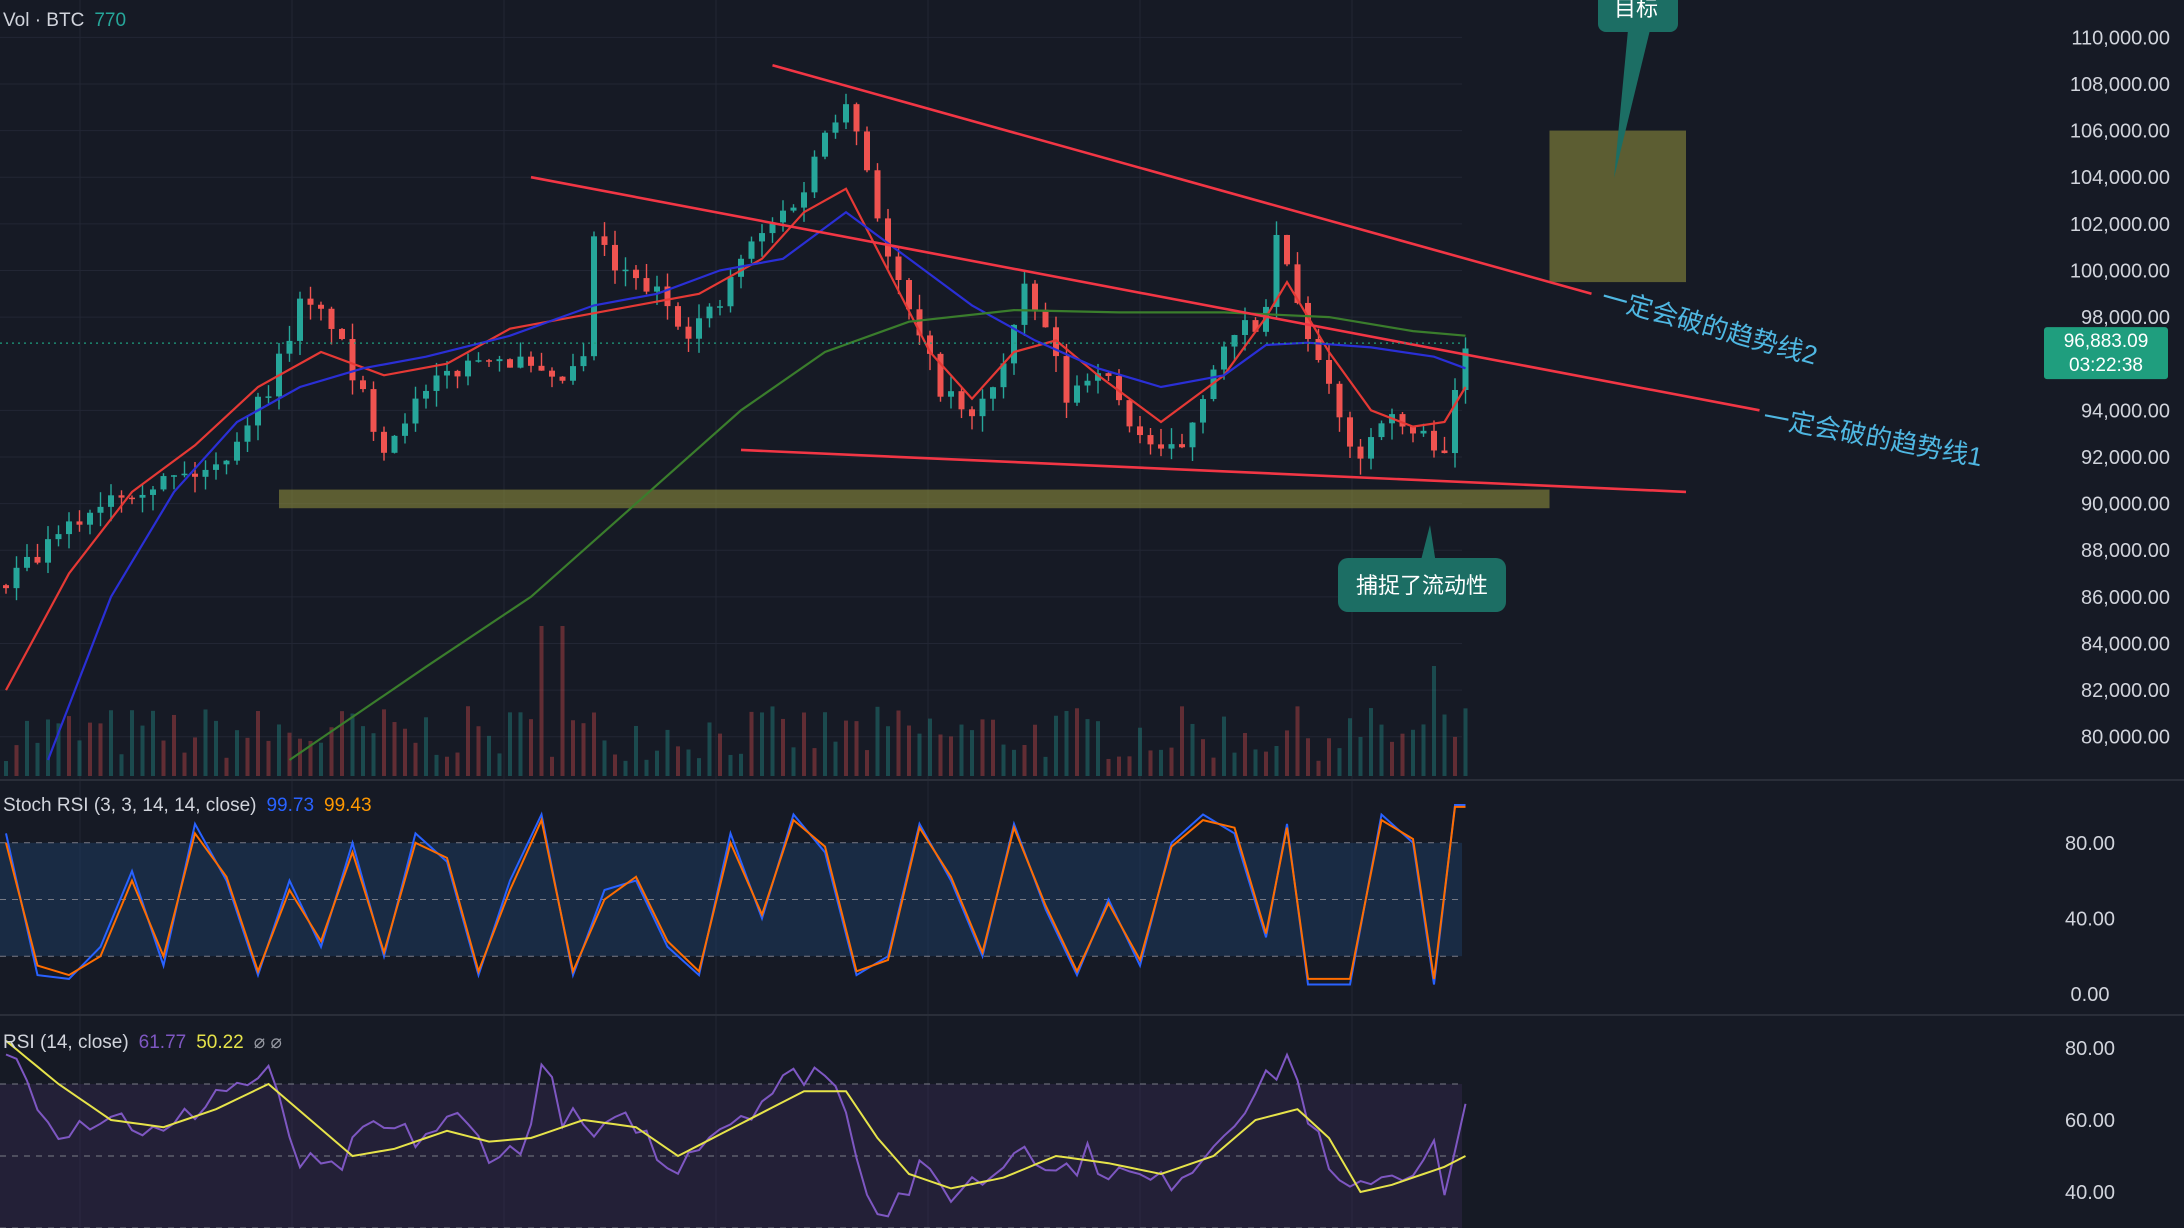 The width and height of the screenshot is (2184, 1228). I want to click on price-axis-tick: 100,000.00, so click(2120, 271).